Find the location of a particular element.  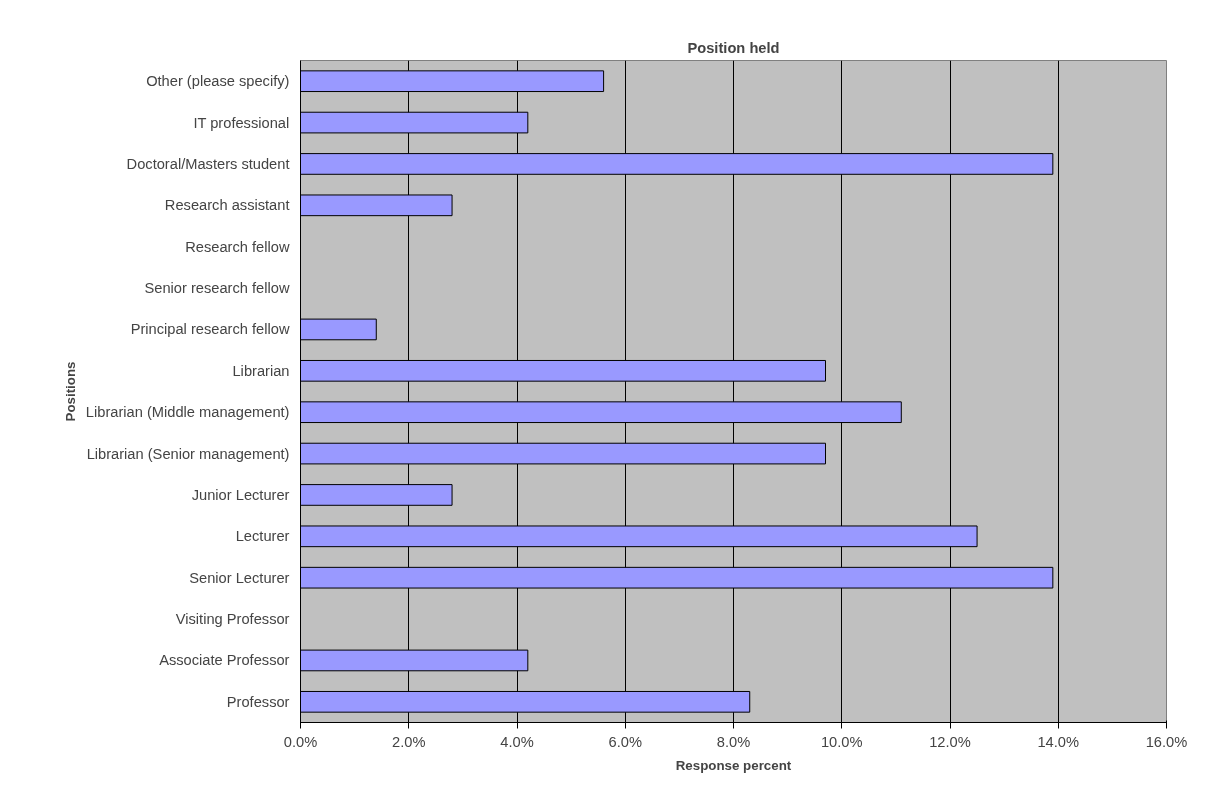

y-tick-label: Associate Professor is located at coordinates (224, 660).